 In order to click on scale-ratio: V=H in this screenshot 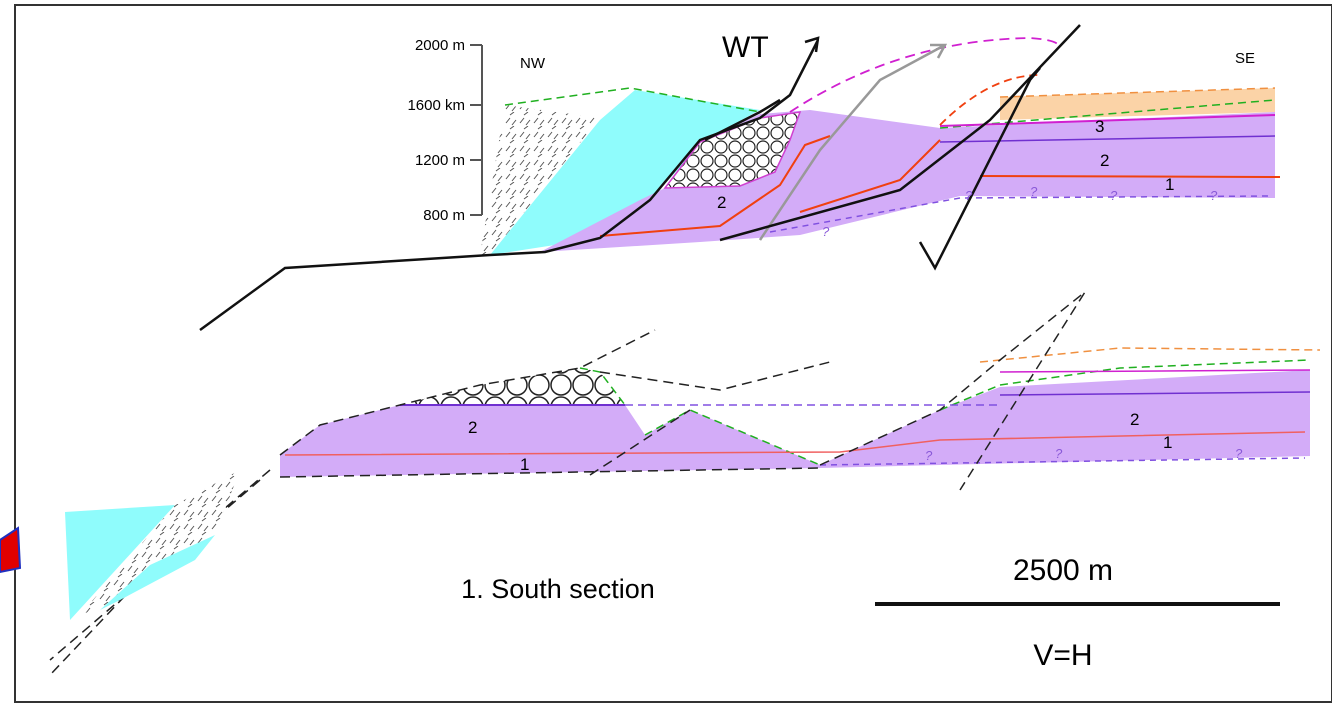, I will do `click(1062, 655)`.